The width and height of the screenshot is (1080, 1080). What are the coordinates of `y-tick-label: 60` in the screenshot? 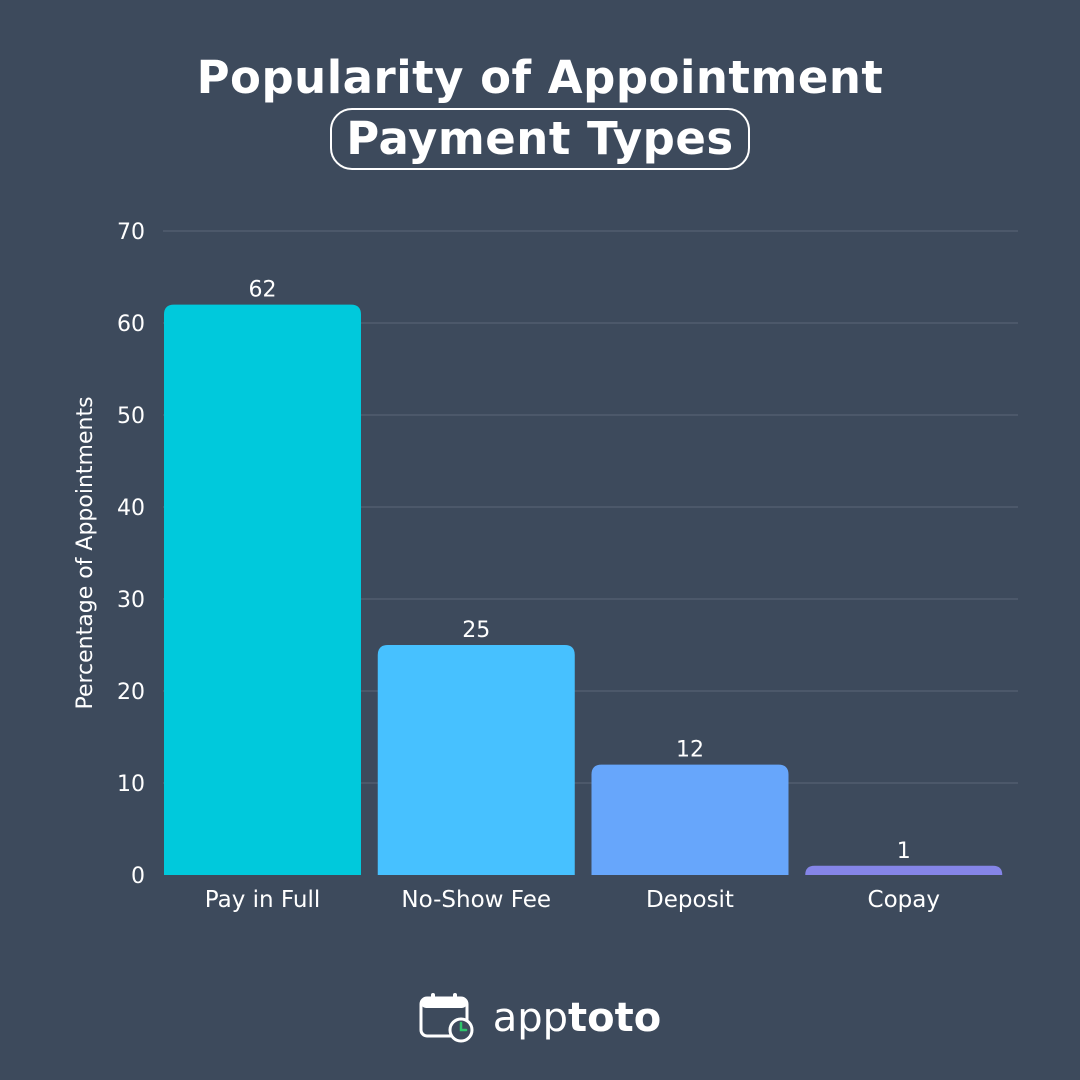 It's located at (131, 324).